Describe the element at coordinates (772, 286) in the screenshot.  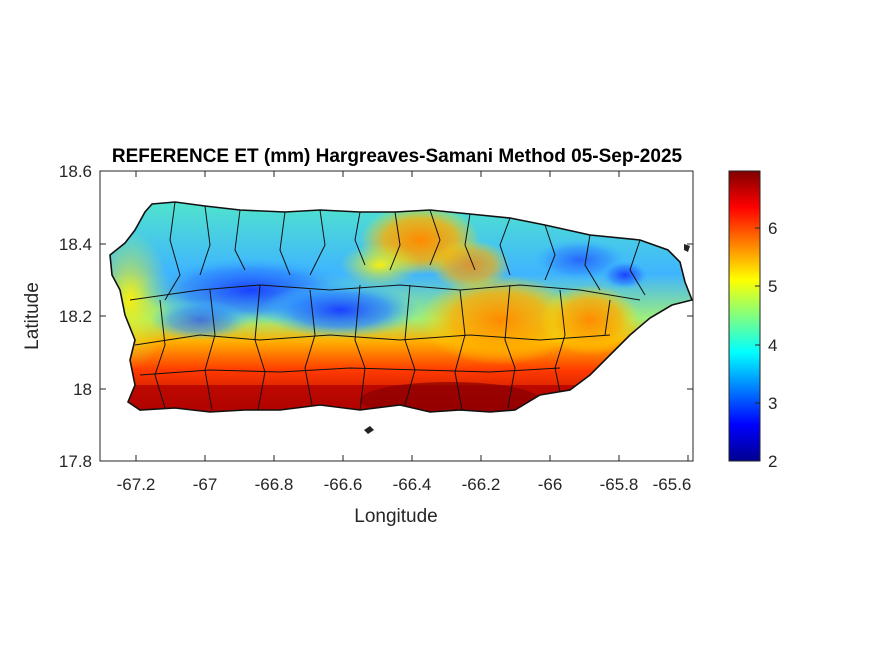
I see `colorbar-tick-label: 5` at that location.